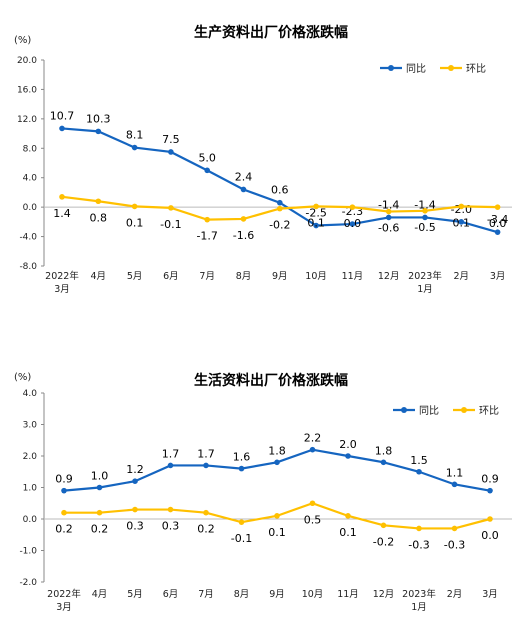 This screenshot has height=625, width=532. What do you see at coordinates (271, 32) in the screenshot?
I see `chart-title: 生产资料出厂价格涨跌幅` at bounding box center [271, 32].